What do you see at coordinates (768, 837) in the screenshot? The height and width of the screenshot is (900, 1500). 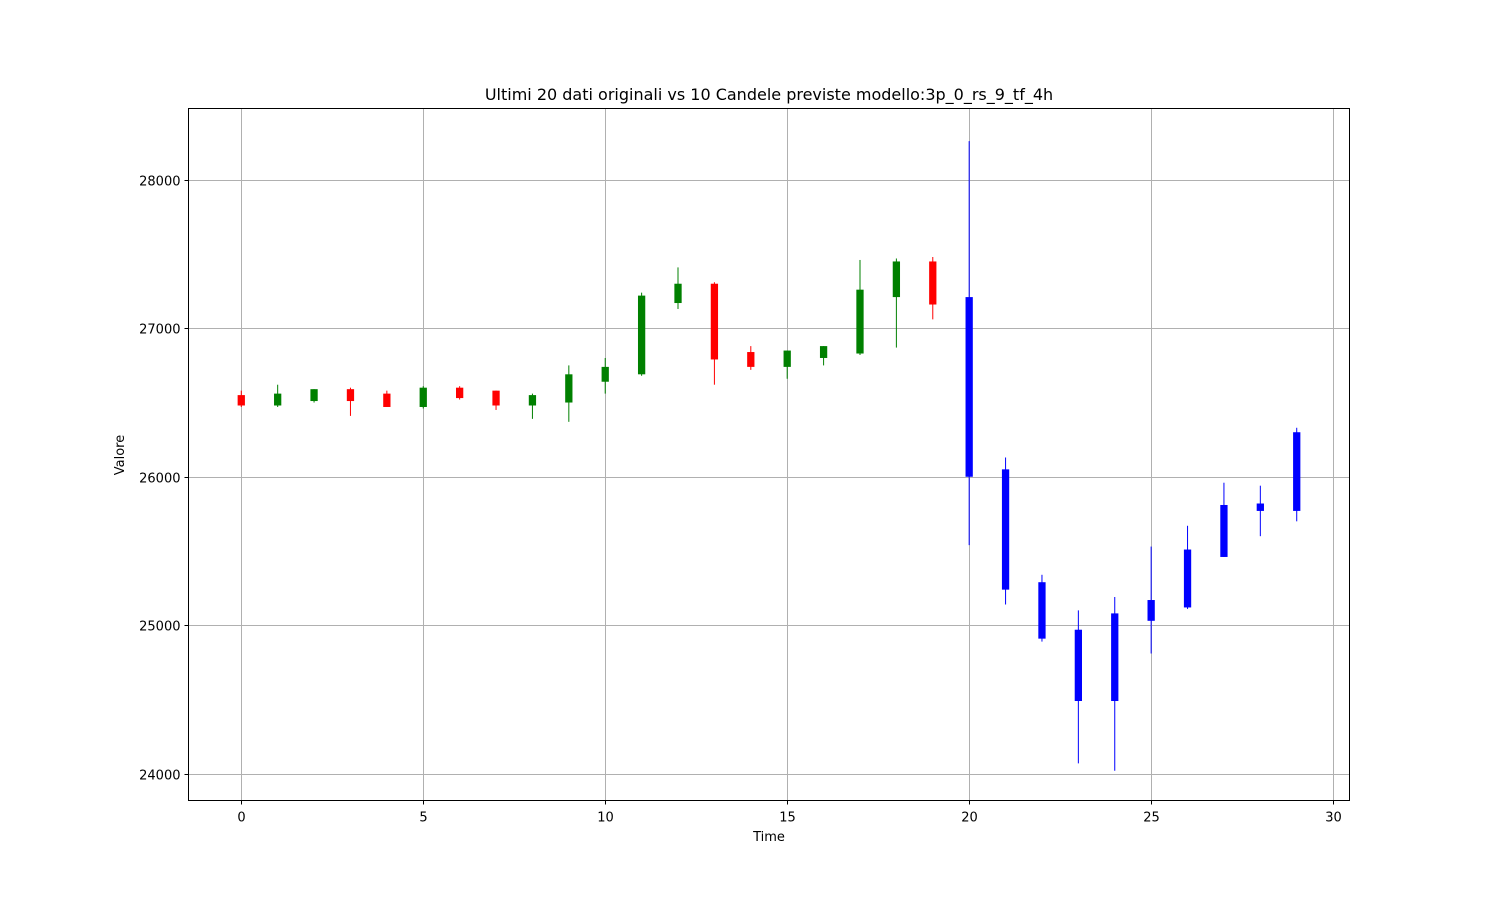 I see `x-axis-label: Time` at bounding box center [768, 837].